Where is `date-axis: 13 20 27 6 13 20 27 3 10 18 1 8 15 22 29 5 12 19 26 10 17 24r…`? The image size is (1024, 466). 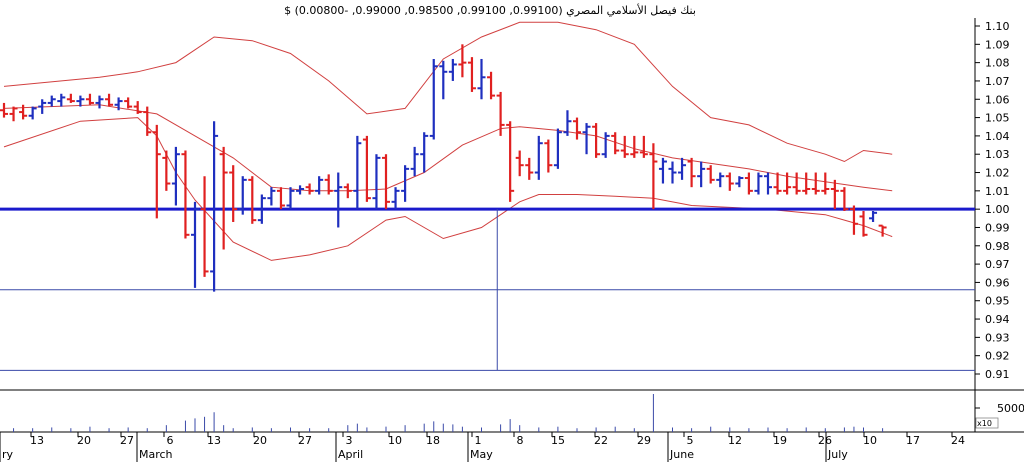 date-axis: 13 20 27 6 13 20 27 3 10 18 1 8 15 22 29 5 12 19 26 10 17 24r… is located at coordinates (482, 447).